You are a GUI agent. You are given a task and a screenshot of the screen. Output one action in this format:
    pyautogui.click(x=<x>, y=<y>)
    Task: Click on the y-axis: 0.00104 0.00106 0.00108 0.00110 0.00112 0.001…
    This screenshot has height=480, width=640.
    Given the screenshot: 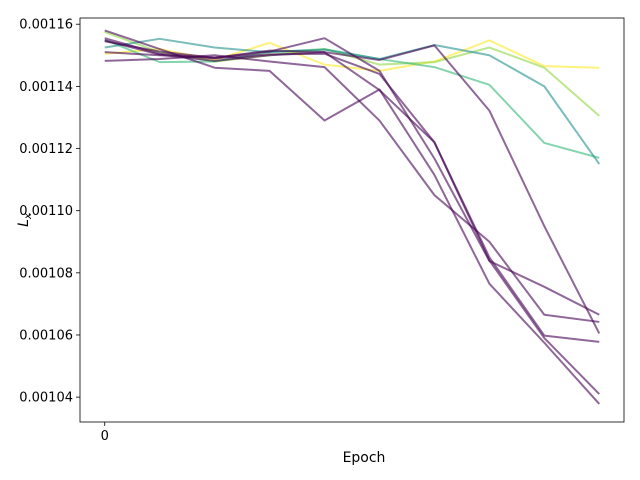 What is the action you would take?
    pyautogui.click(x=49, y=212)
    